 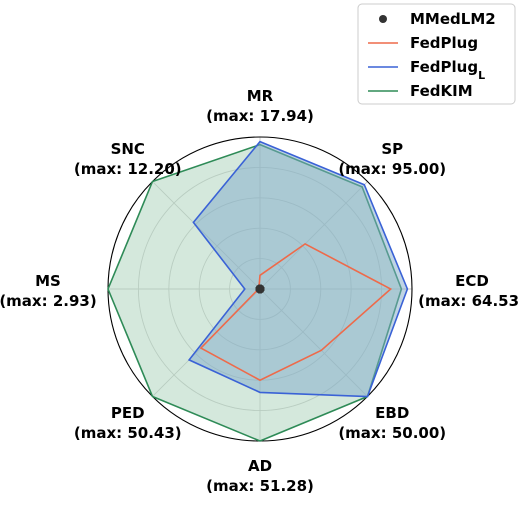 I want to click on axis-label-snc: SNC, so click(x=128, y=149).